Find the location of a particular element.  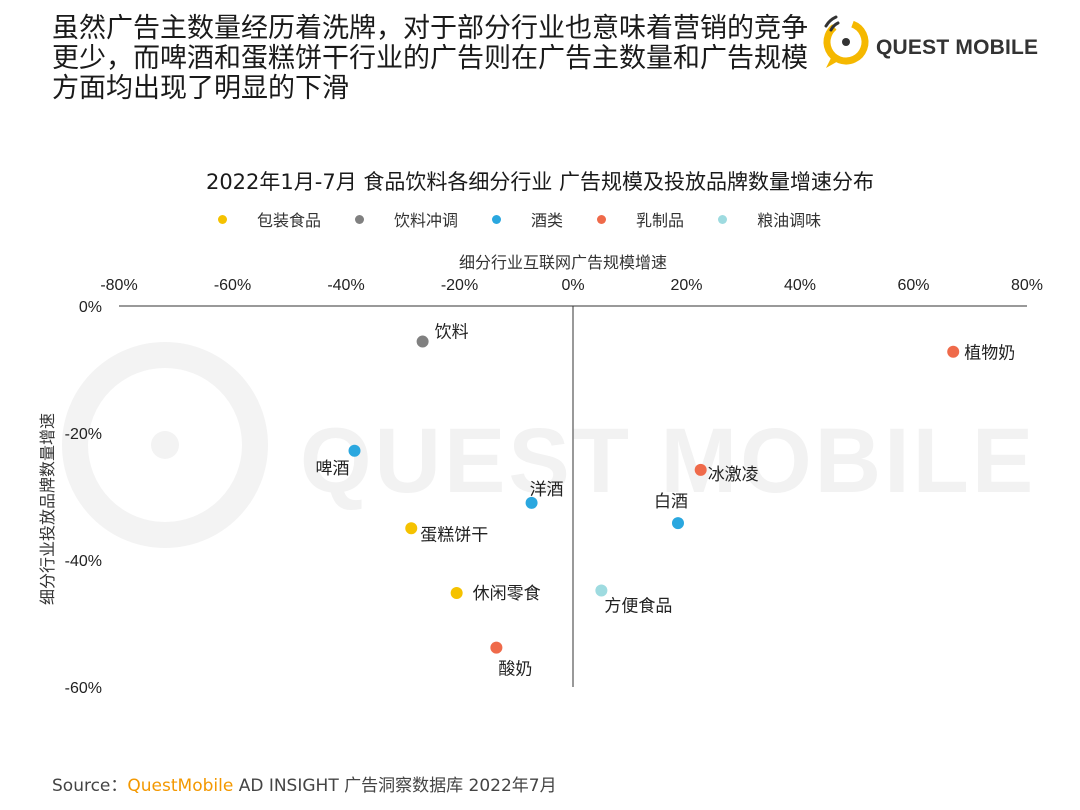

legend-item-alcohol: 酒类 is located at coordinates (527, 219).